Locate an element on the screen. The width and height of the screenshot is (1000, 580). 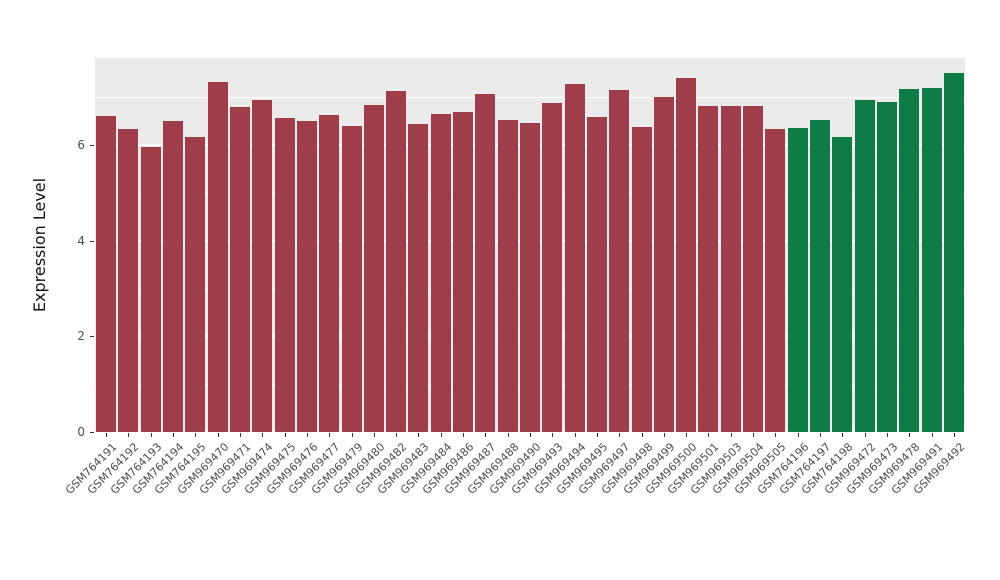
bar-GSM969482 is located at coordinates (396, 261).